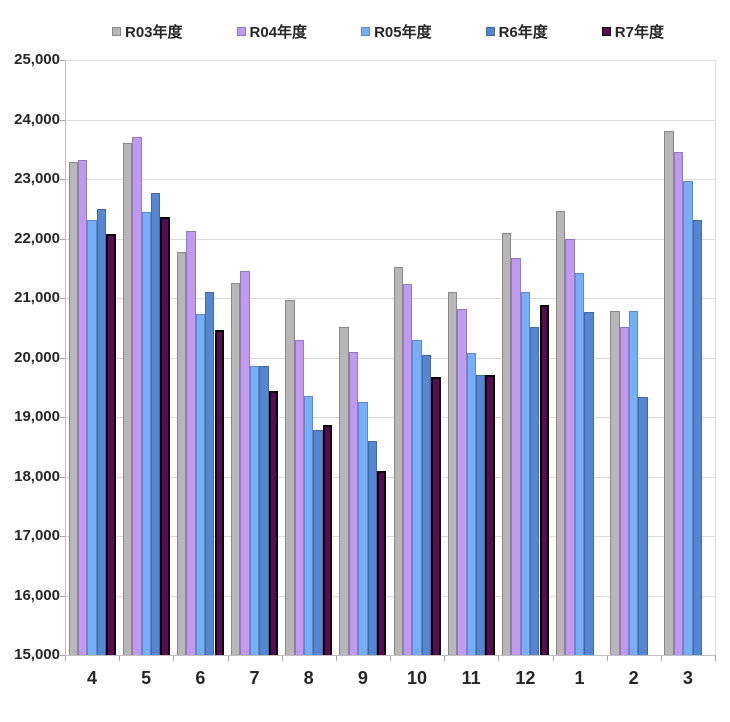 The width and height of the screenshot is (730, 722). What do you see at coordinates (643, 525) in the screenshot?
I see `bar-R6年度-month-2` at bounding box center [643, 525].